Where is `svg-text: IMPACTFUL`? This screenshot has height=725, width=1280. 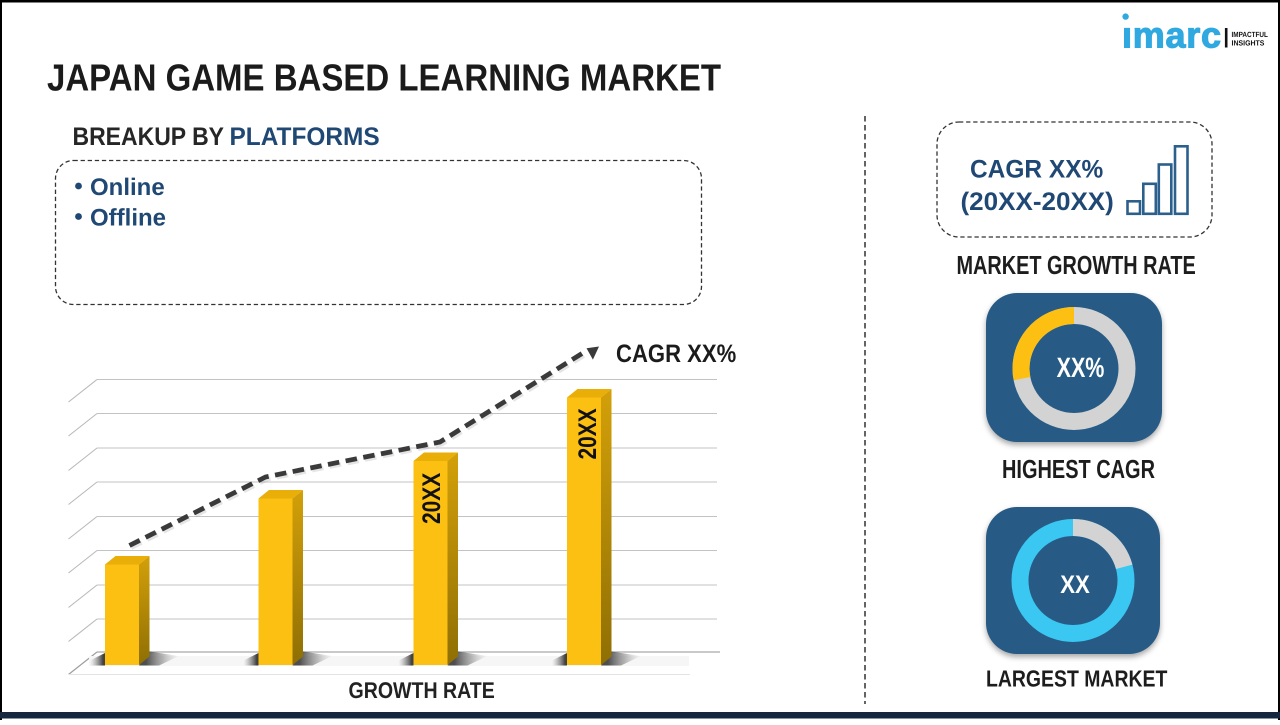 svg-text: IMPACTFUL is located at coordinates (1250, 34).